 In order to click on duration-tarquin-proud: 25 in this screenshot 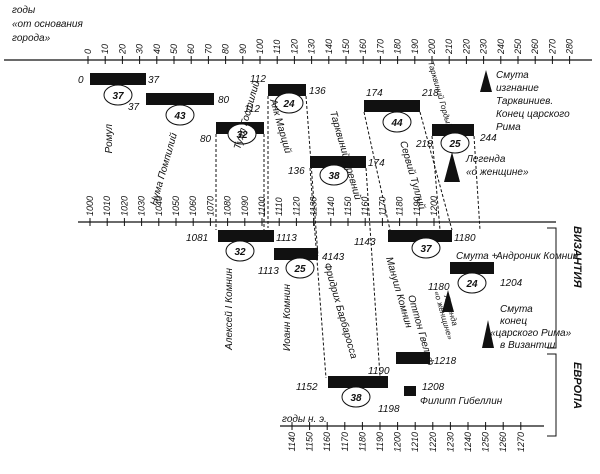, I will do `click(455, 143)`.